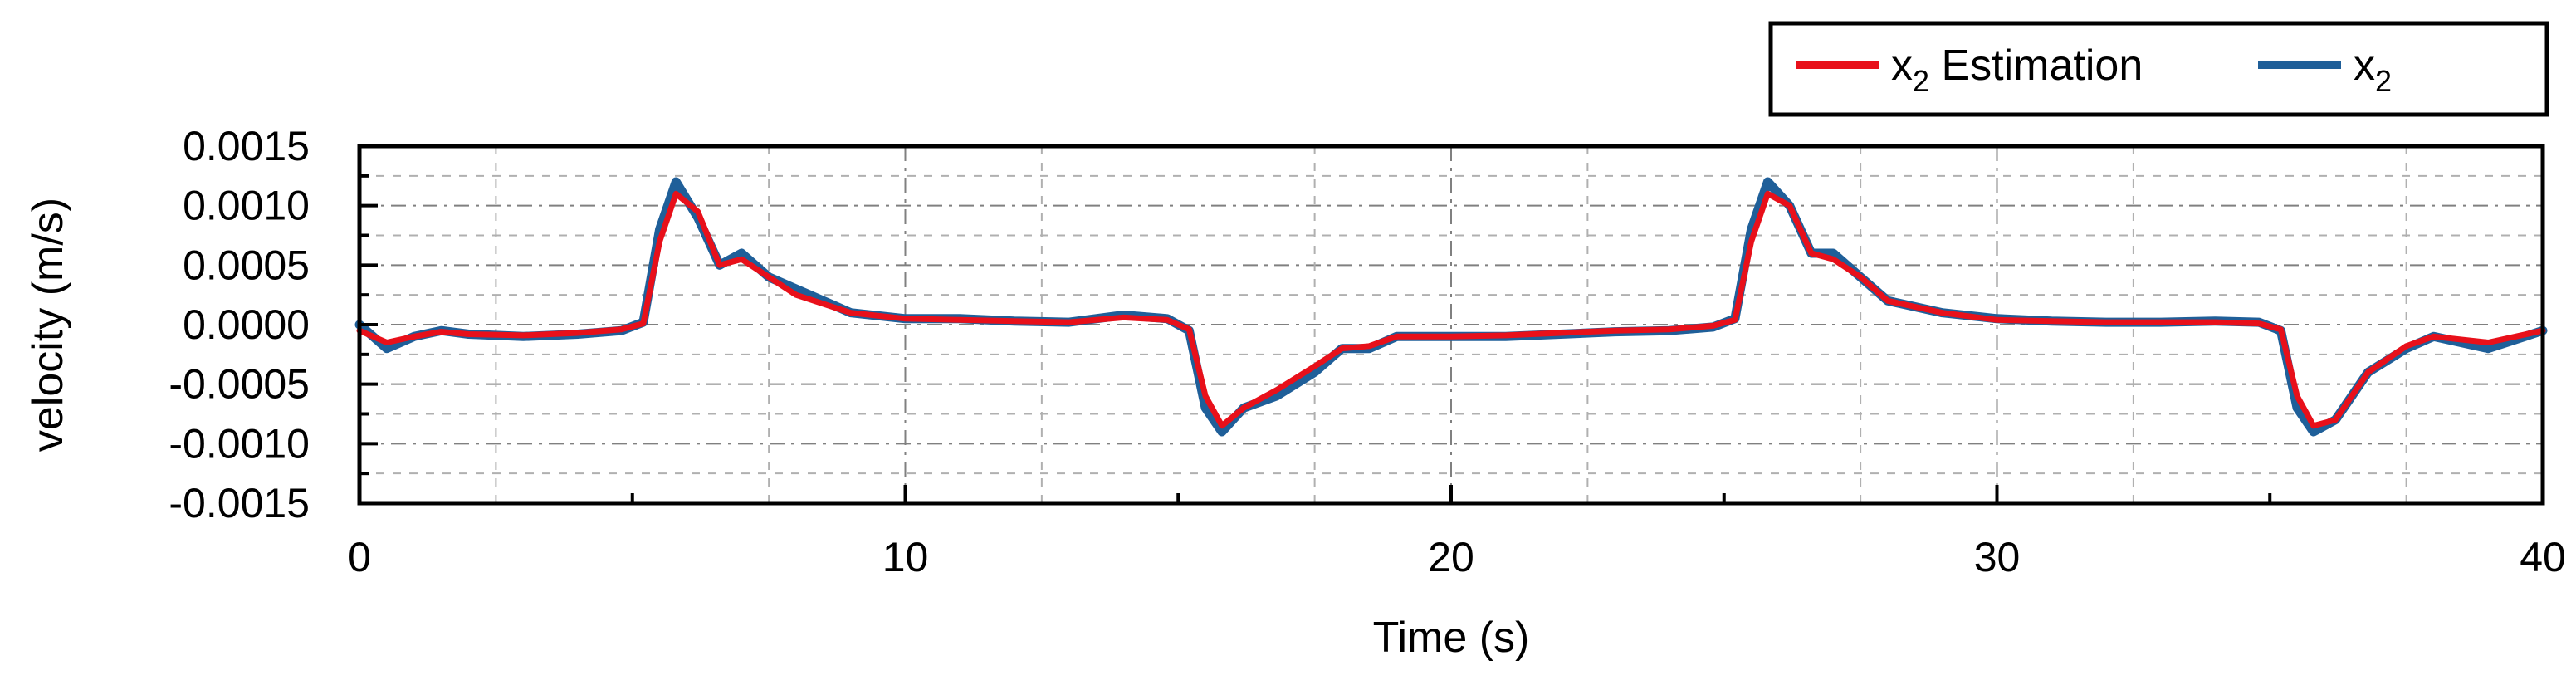  I want to click on y-tick-label: -0.0005, so click(239, 384).